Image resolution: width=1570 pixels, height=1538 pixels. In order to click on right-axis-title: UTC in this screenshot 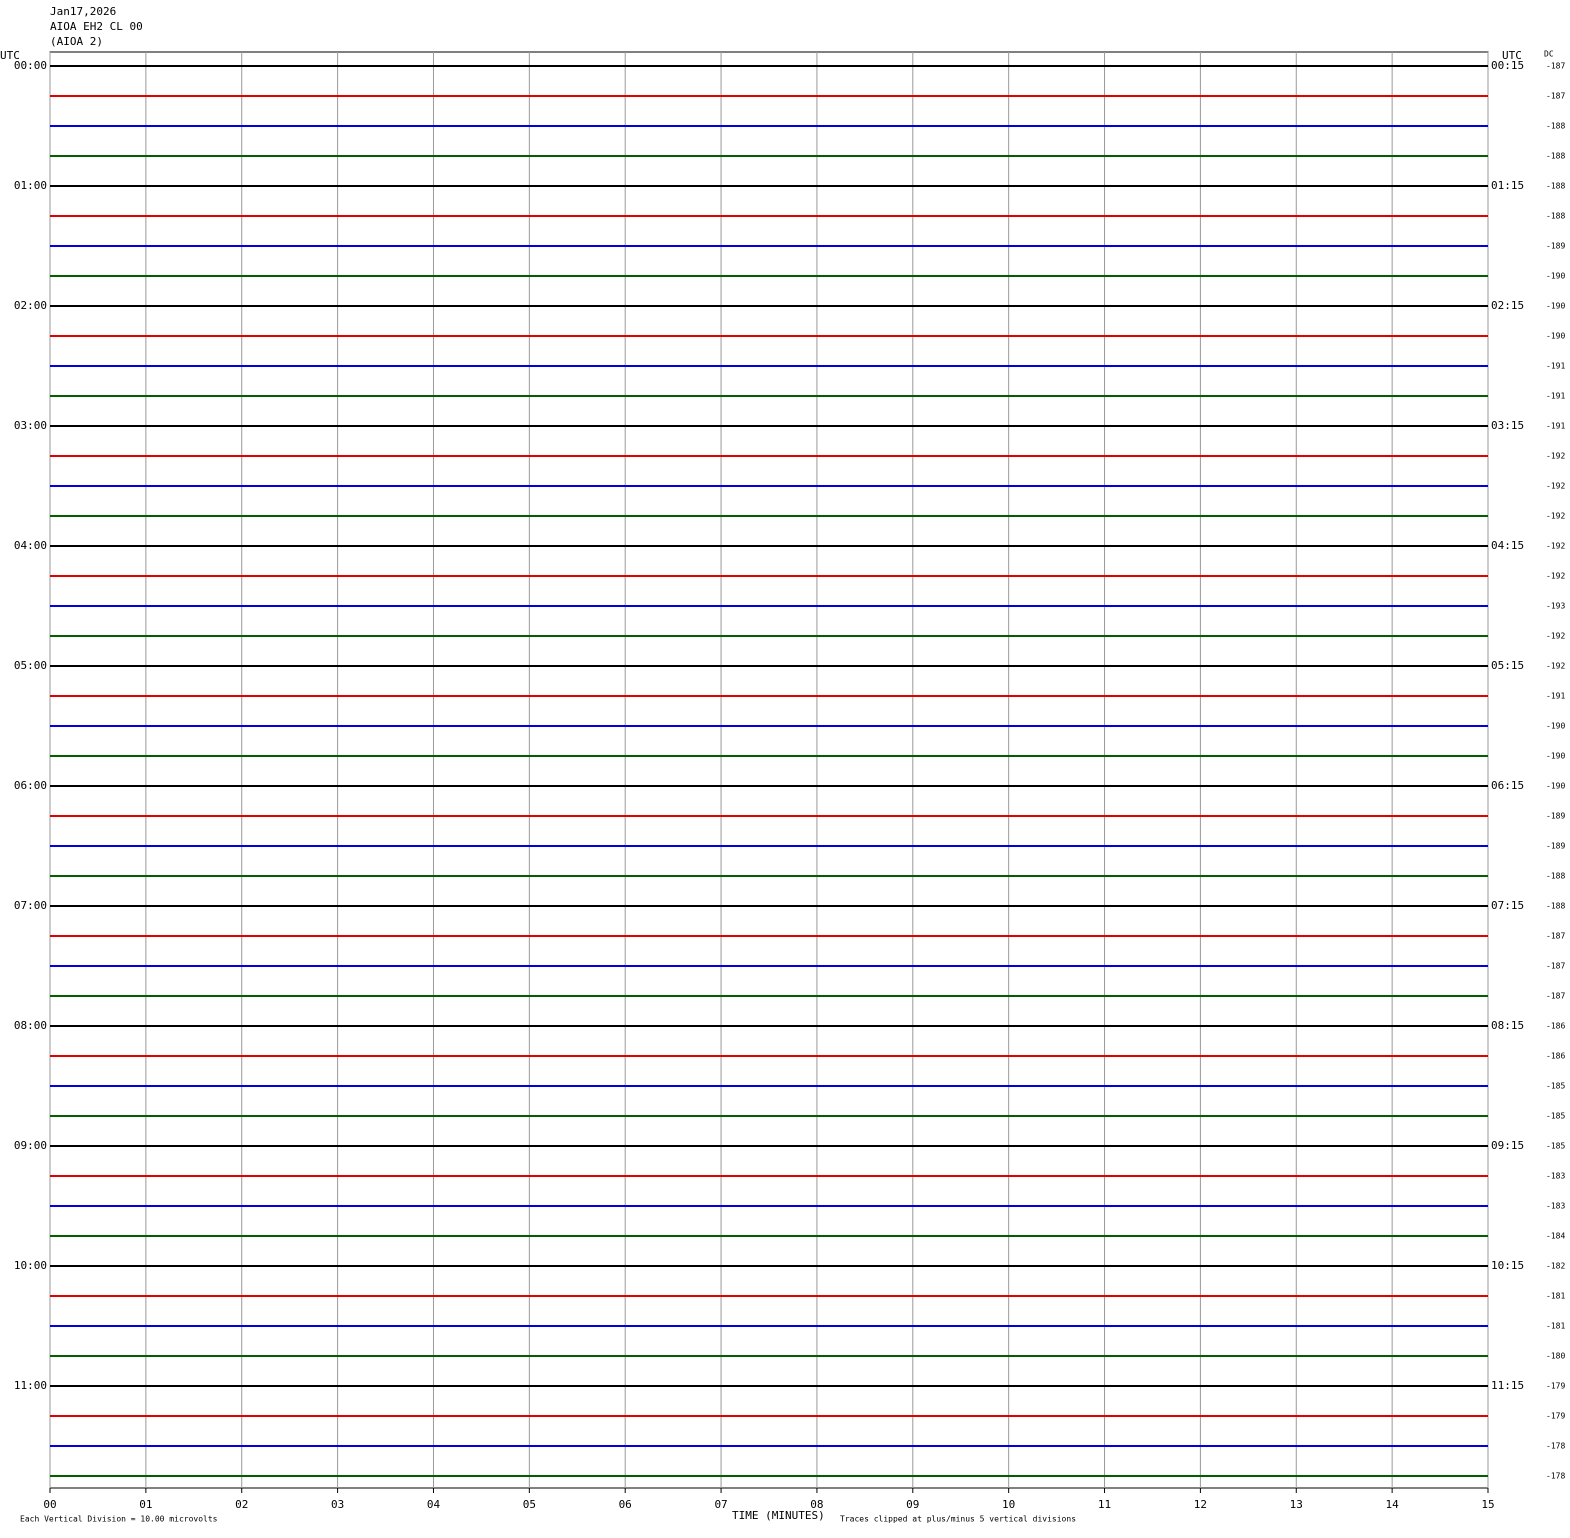, I will do `click(1512, 55)`.